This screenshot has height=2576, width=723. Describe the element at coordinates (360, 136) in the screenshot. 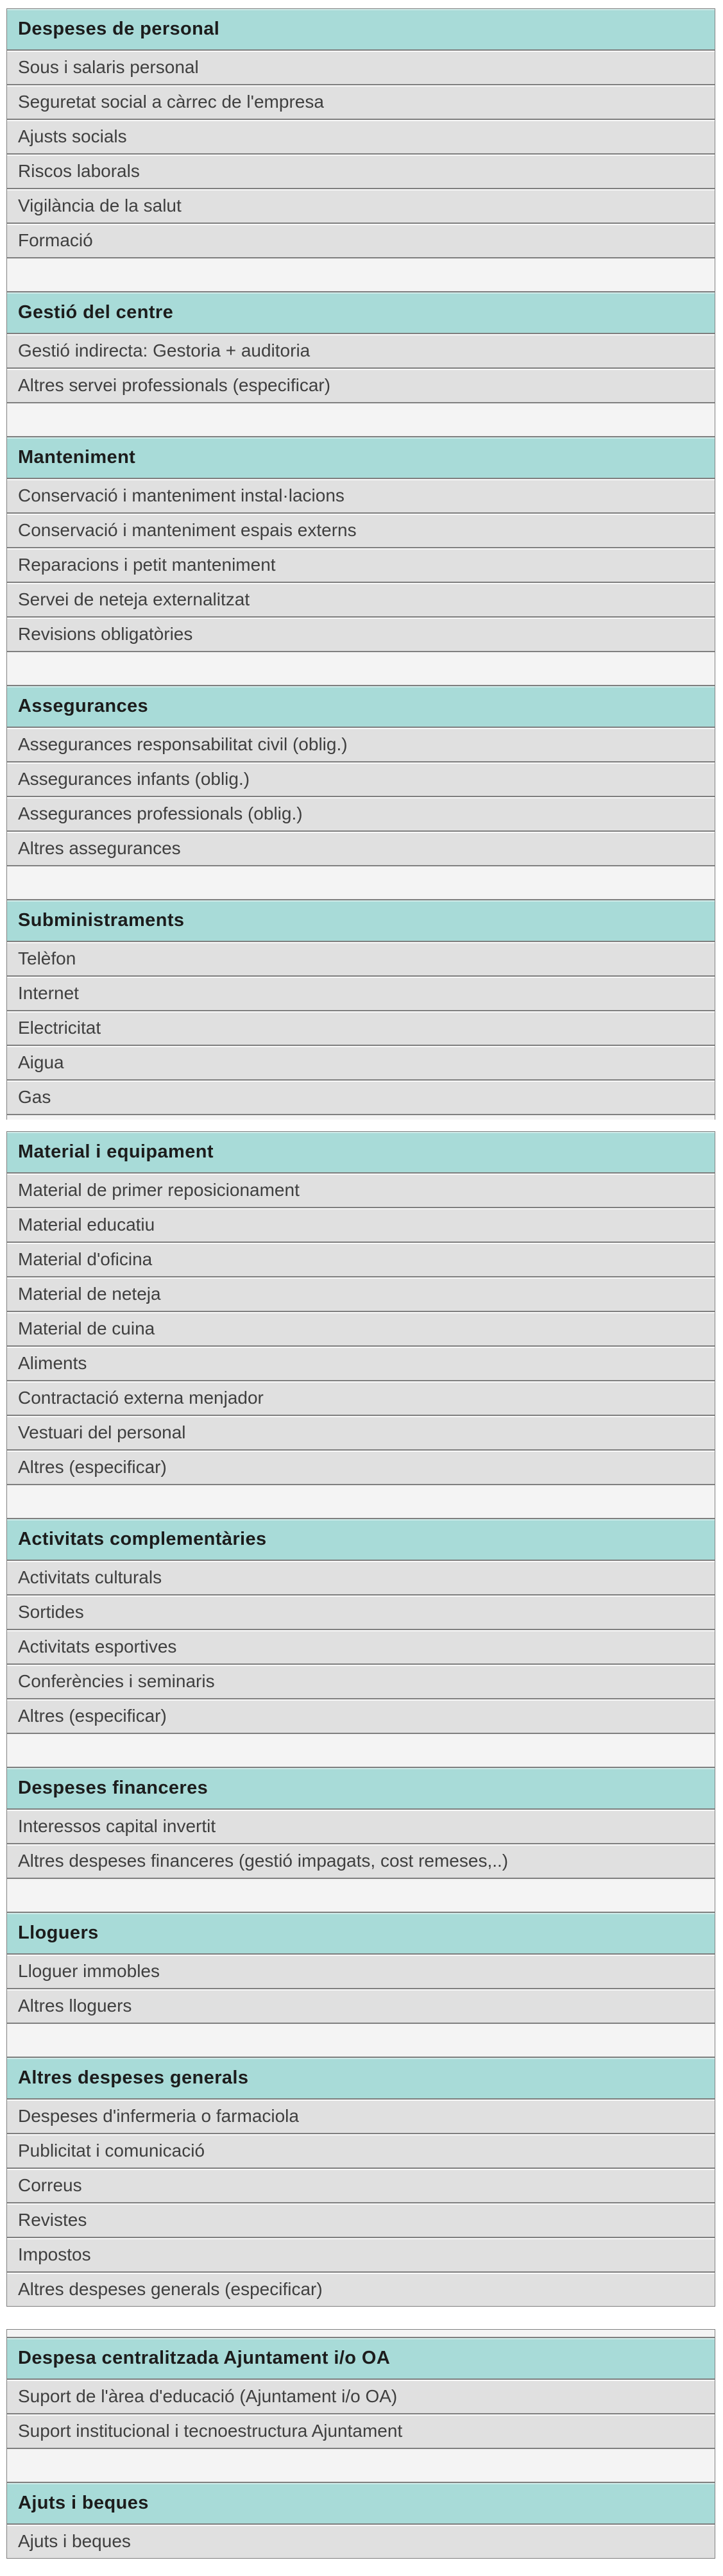

I see `category-row-cell: Ajusts socials` at that location.